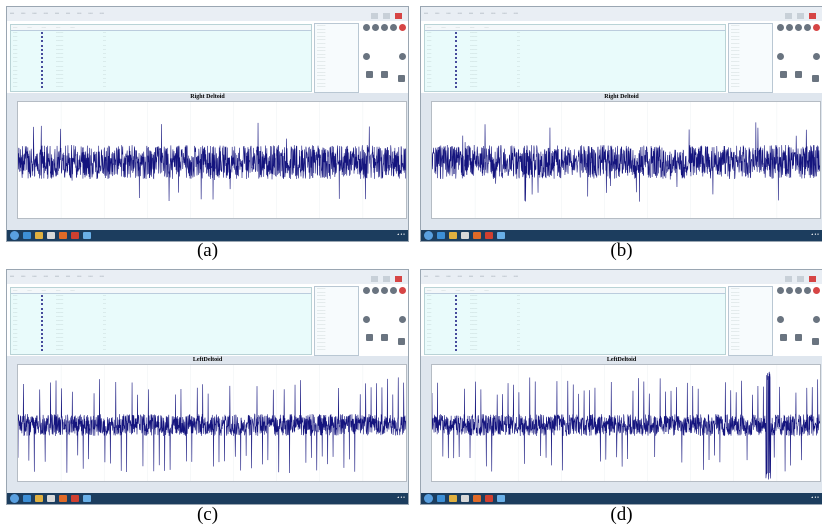 The height and width of the screenshot is (529, 822). I want to click on stop-icon, so click(375, 27).